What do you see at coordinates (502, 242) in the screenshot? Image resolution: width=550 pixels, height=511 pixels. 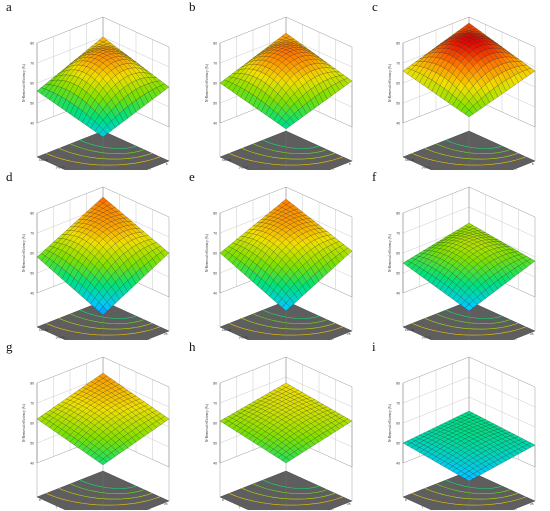 I see `back-wall-right` at bounding box center [502, 242].